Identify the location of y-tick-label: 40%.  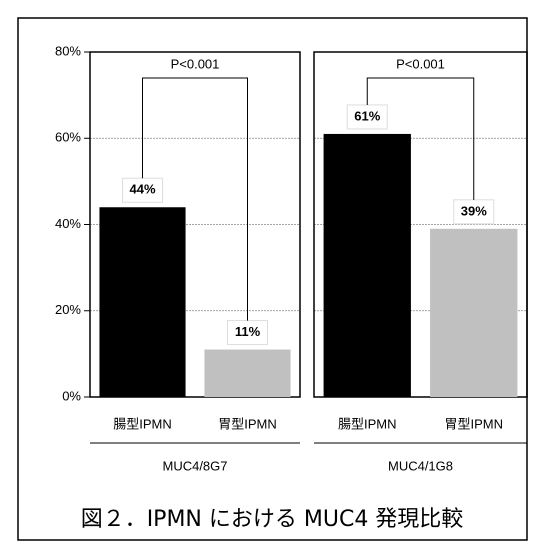
(68, 223).